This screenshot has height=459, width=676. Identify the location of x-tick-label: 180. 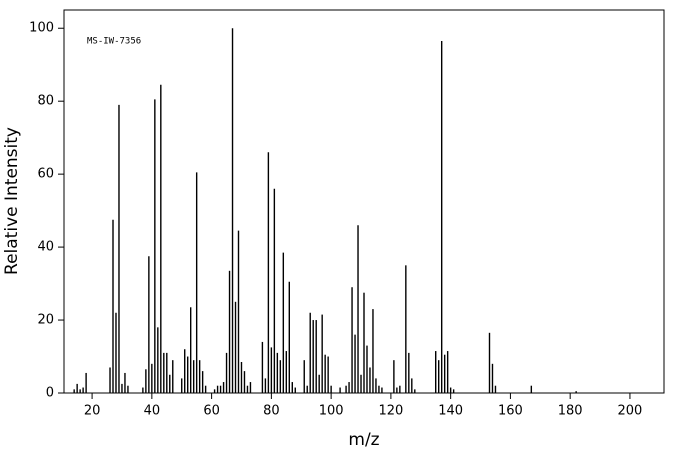
(570, 411).